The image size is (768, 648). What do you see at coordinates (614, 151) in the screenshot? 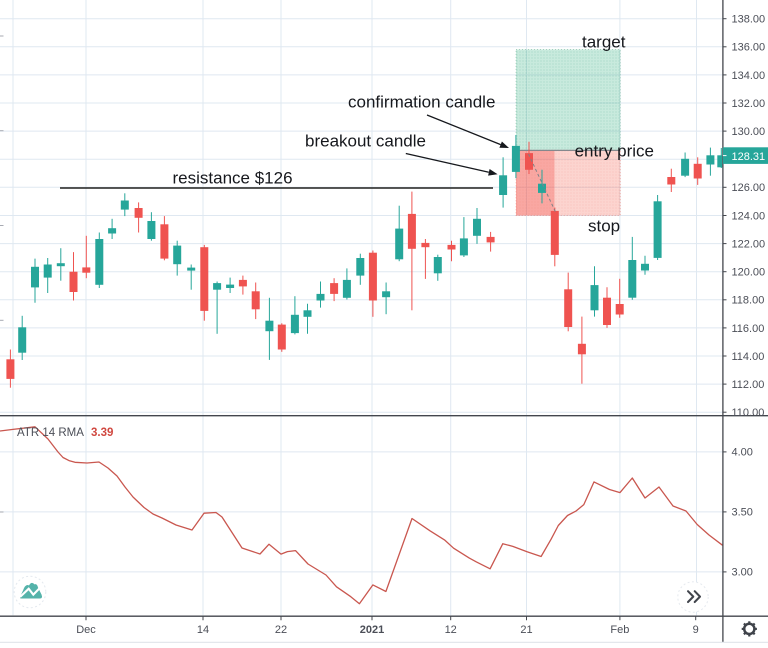
I see `svg-text: entry price` at bounding box center [614, 151].